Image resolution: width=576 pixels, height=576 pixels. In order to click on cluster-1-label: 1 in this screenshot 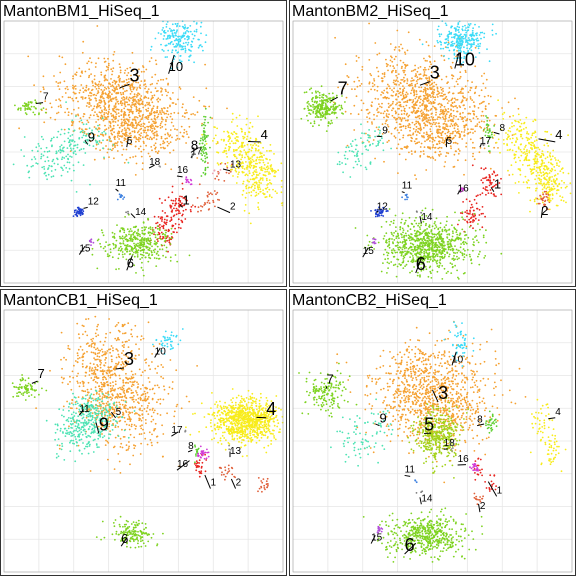, I will do `click(186, 199)`.